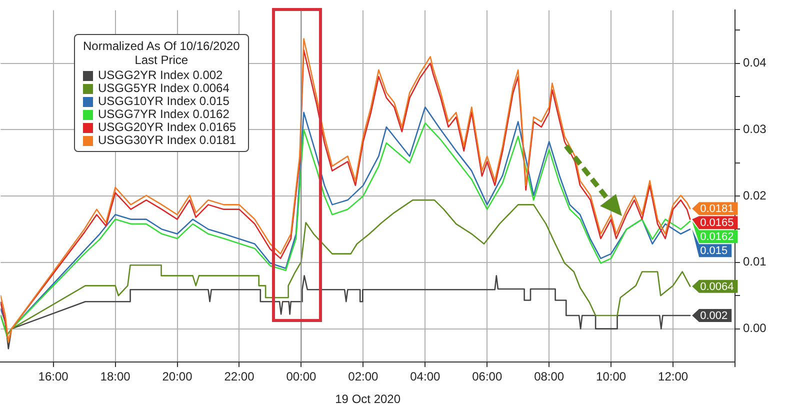 This screenshot has width=800, height=407. I want to click on x-axis-title: 19 Oct 2020, so click(368, 399).